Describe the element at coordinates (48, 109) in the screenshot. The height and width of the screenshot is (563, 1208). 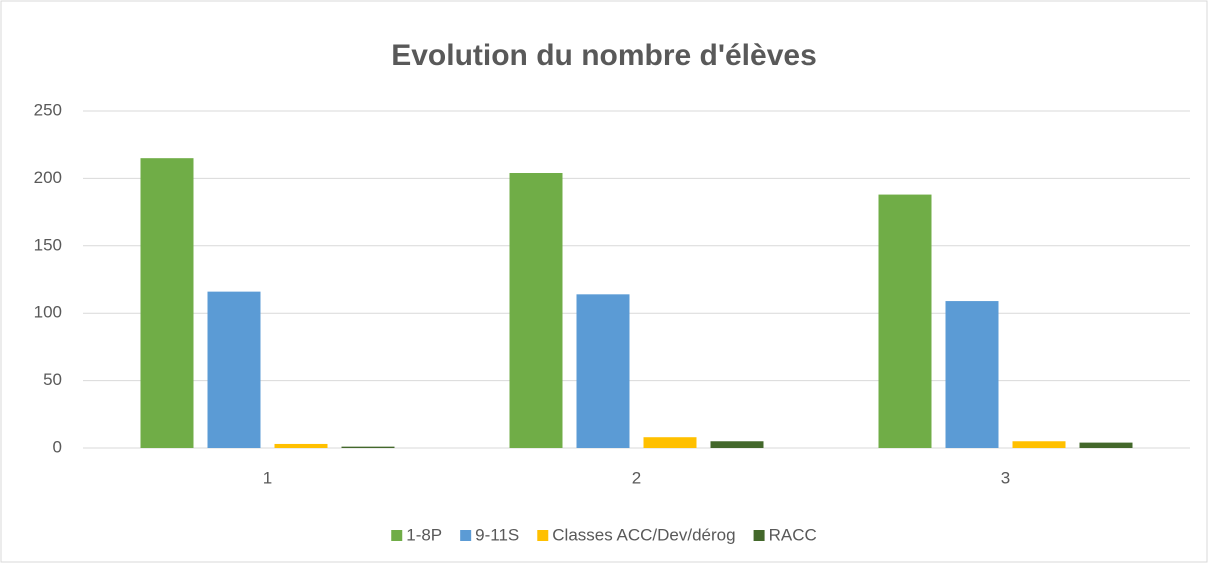
I see `y-tick-label: 250` at that location.